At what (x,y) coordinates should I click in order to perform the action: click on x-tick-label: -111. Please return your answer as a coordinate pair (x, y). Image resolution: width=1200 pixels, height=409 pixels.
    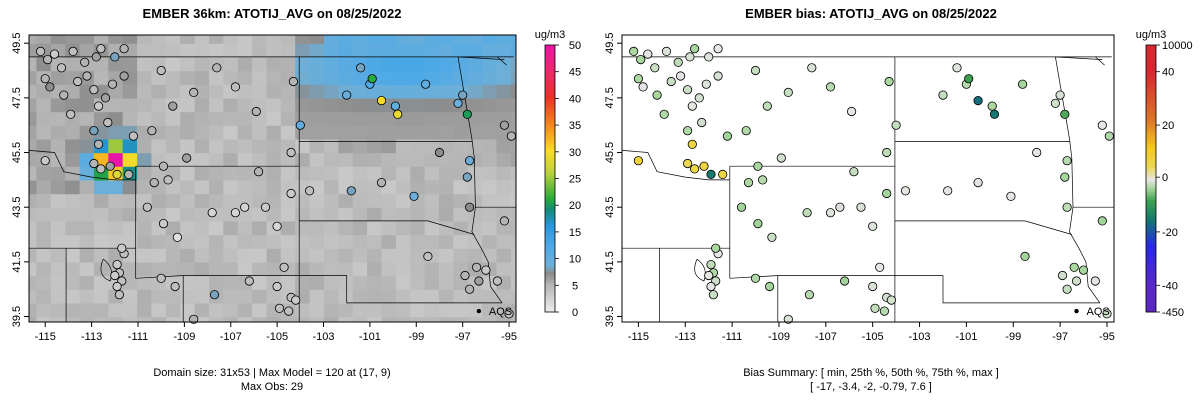
    Looking at the image, I should click on (138, 337).